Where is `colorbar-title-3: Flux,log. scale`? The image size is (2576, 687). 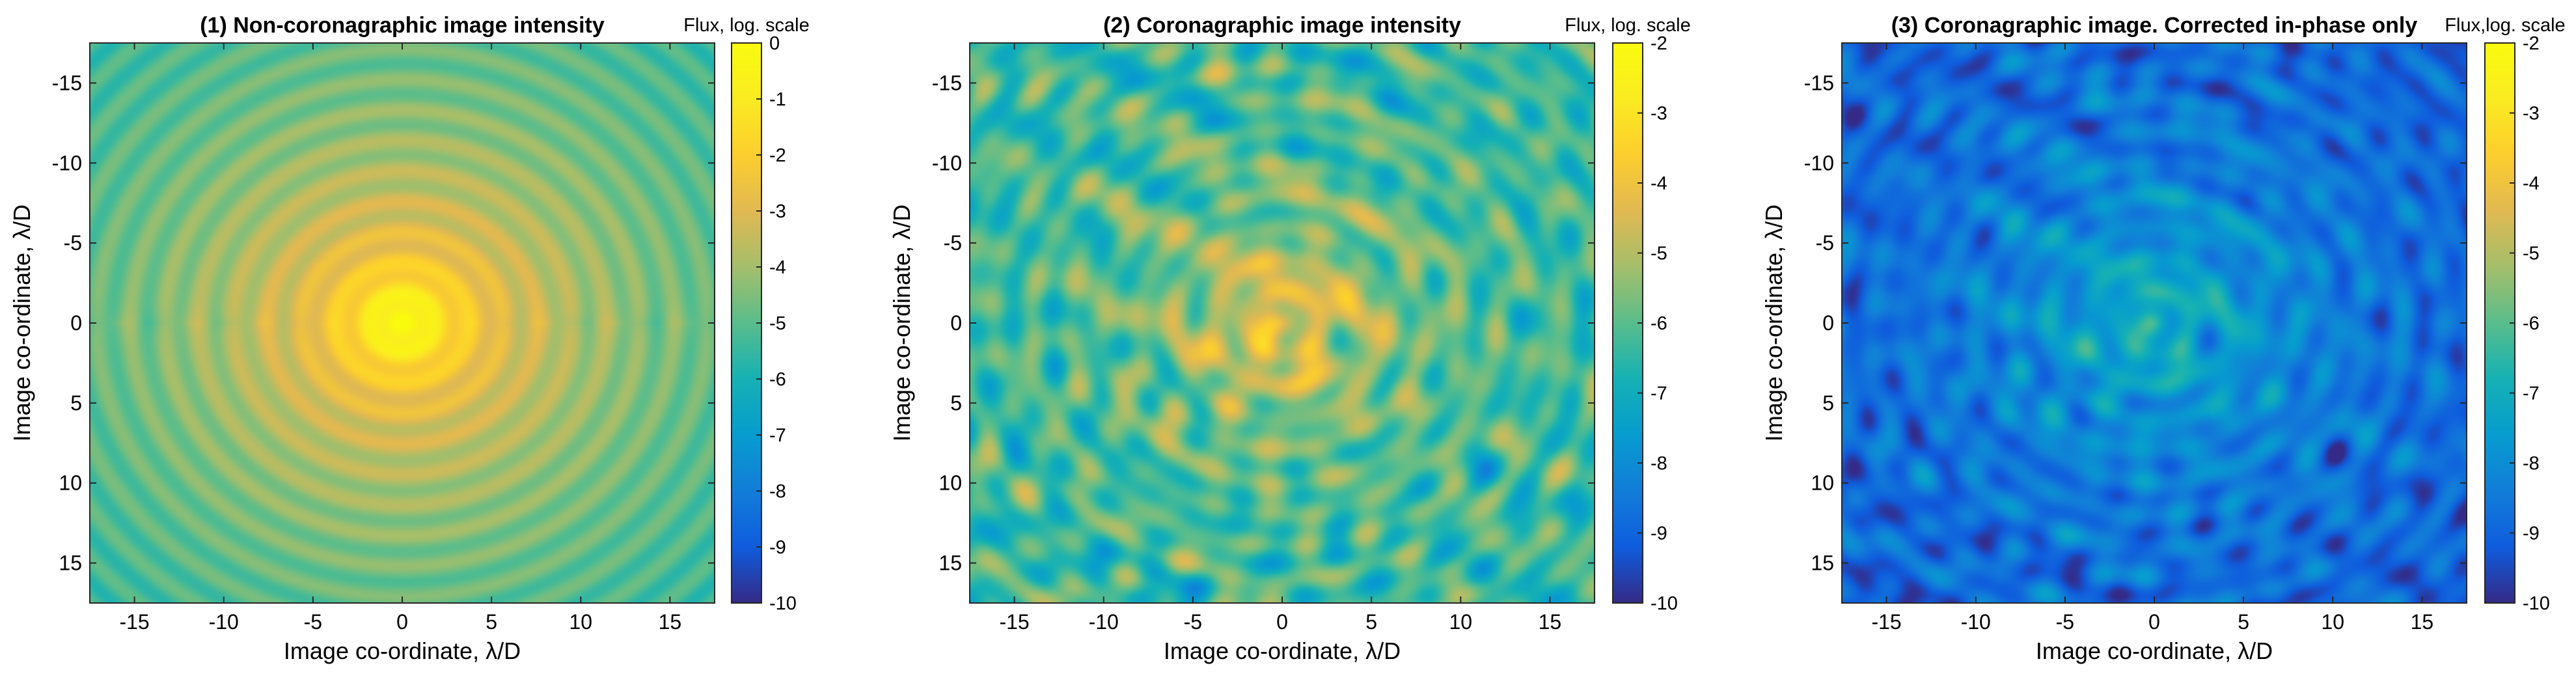
colorbar-title-3: Flux,log. scale is located at coordinates (2505, 25).